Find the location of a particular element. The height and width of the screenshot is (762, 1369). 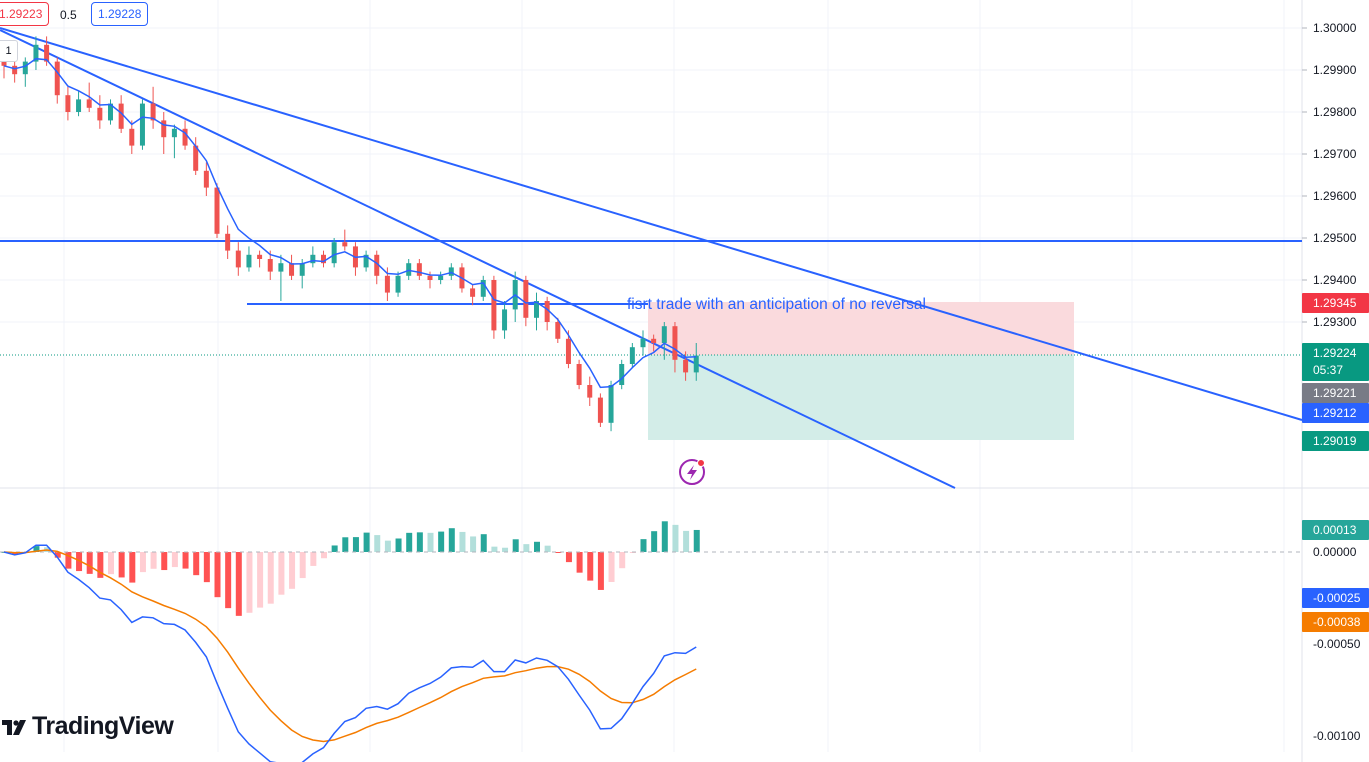

histogram-value-label-bg is located at coordinates (1335, 530).